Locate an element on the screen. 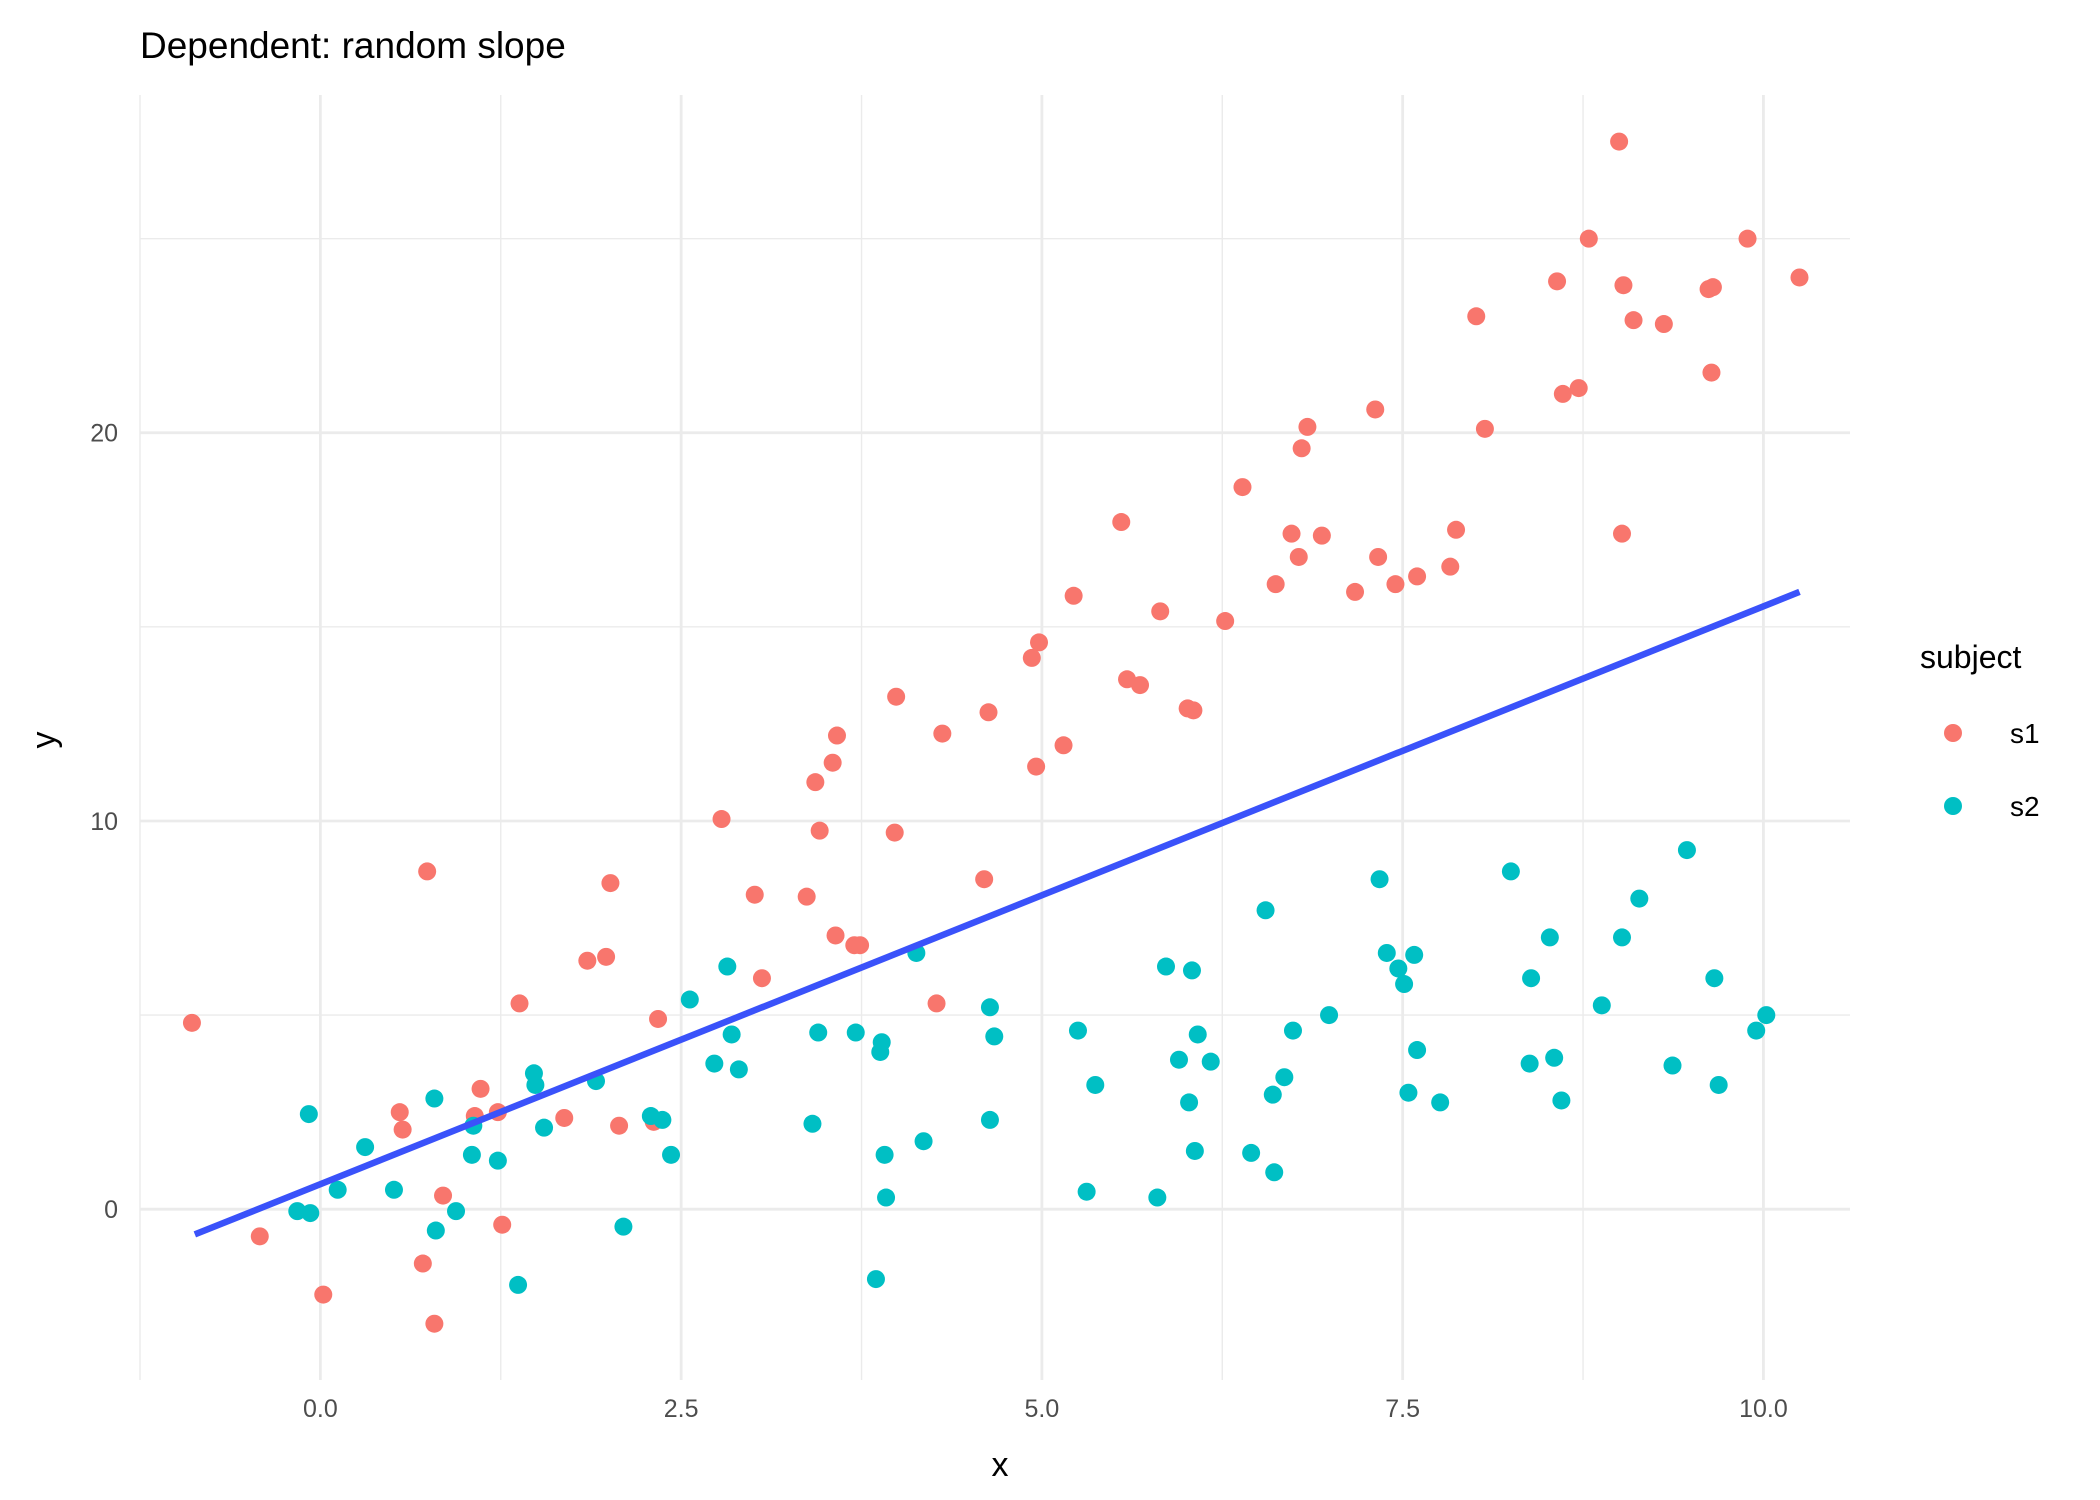 The width and height of the screenshot is (2100, 1500). chart-title: Dependent: random slope is located at coordinates (353, 45).